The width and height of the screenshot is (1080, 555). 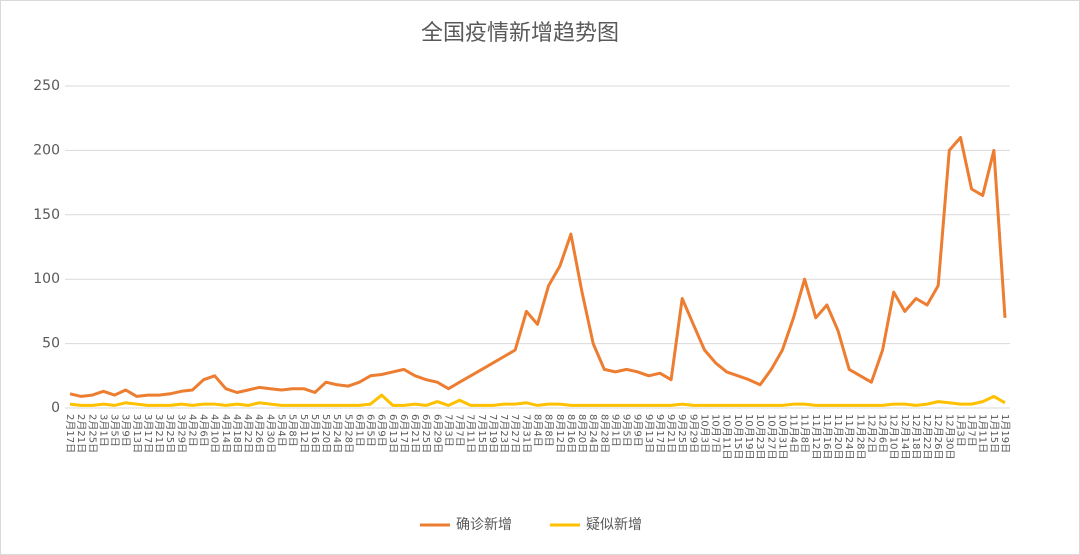 I want to click on x-tick-label: 3月1日, so click(x=103, y=430).